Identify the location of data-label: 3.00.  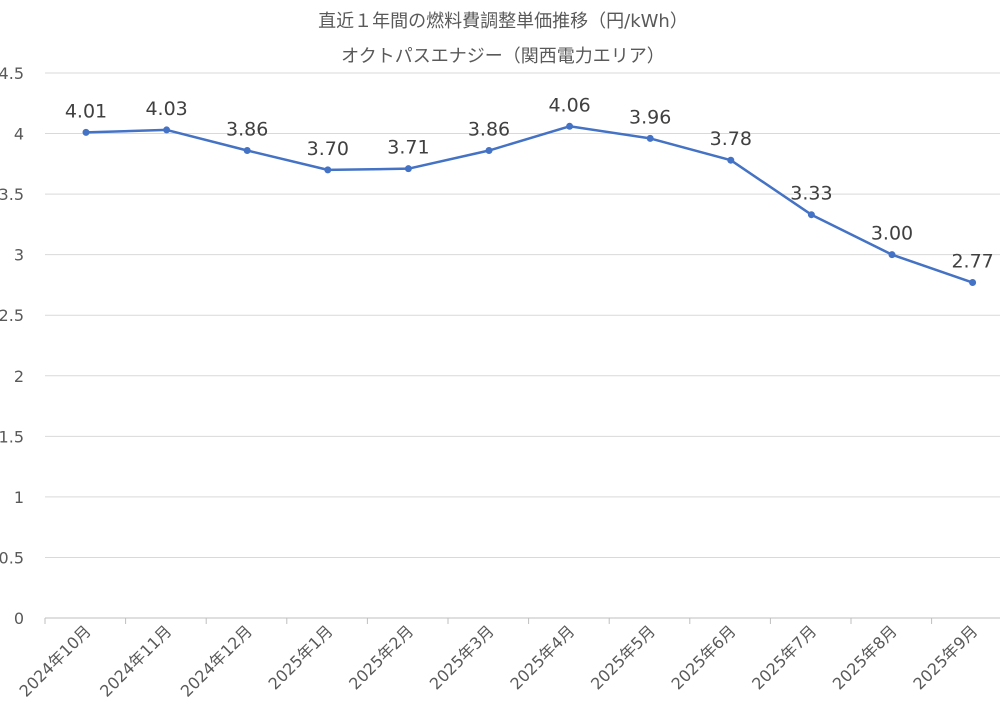
(892, 234).